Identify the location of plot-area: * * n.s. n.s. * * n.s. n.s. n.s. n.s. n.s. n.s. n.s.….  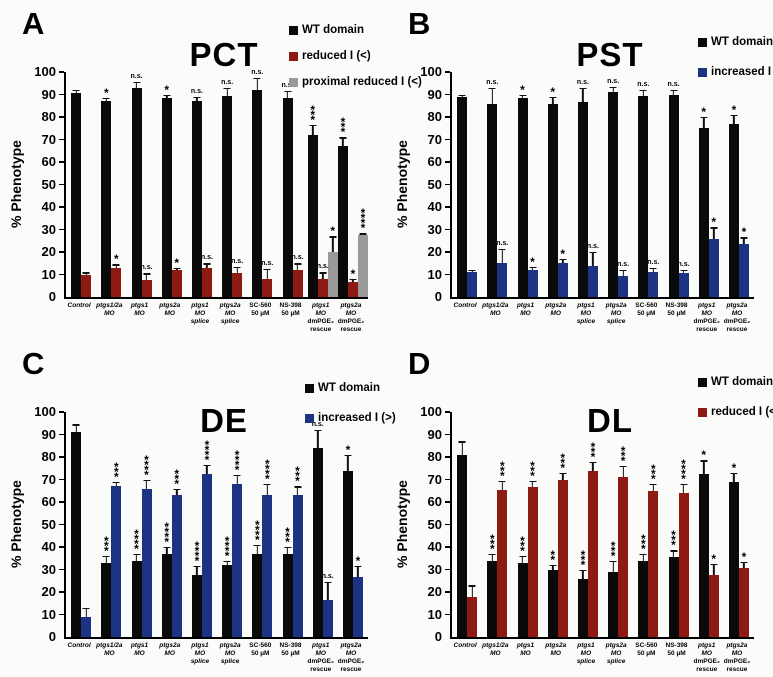
(216, 184).